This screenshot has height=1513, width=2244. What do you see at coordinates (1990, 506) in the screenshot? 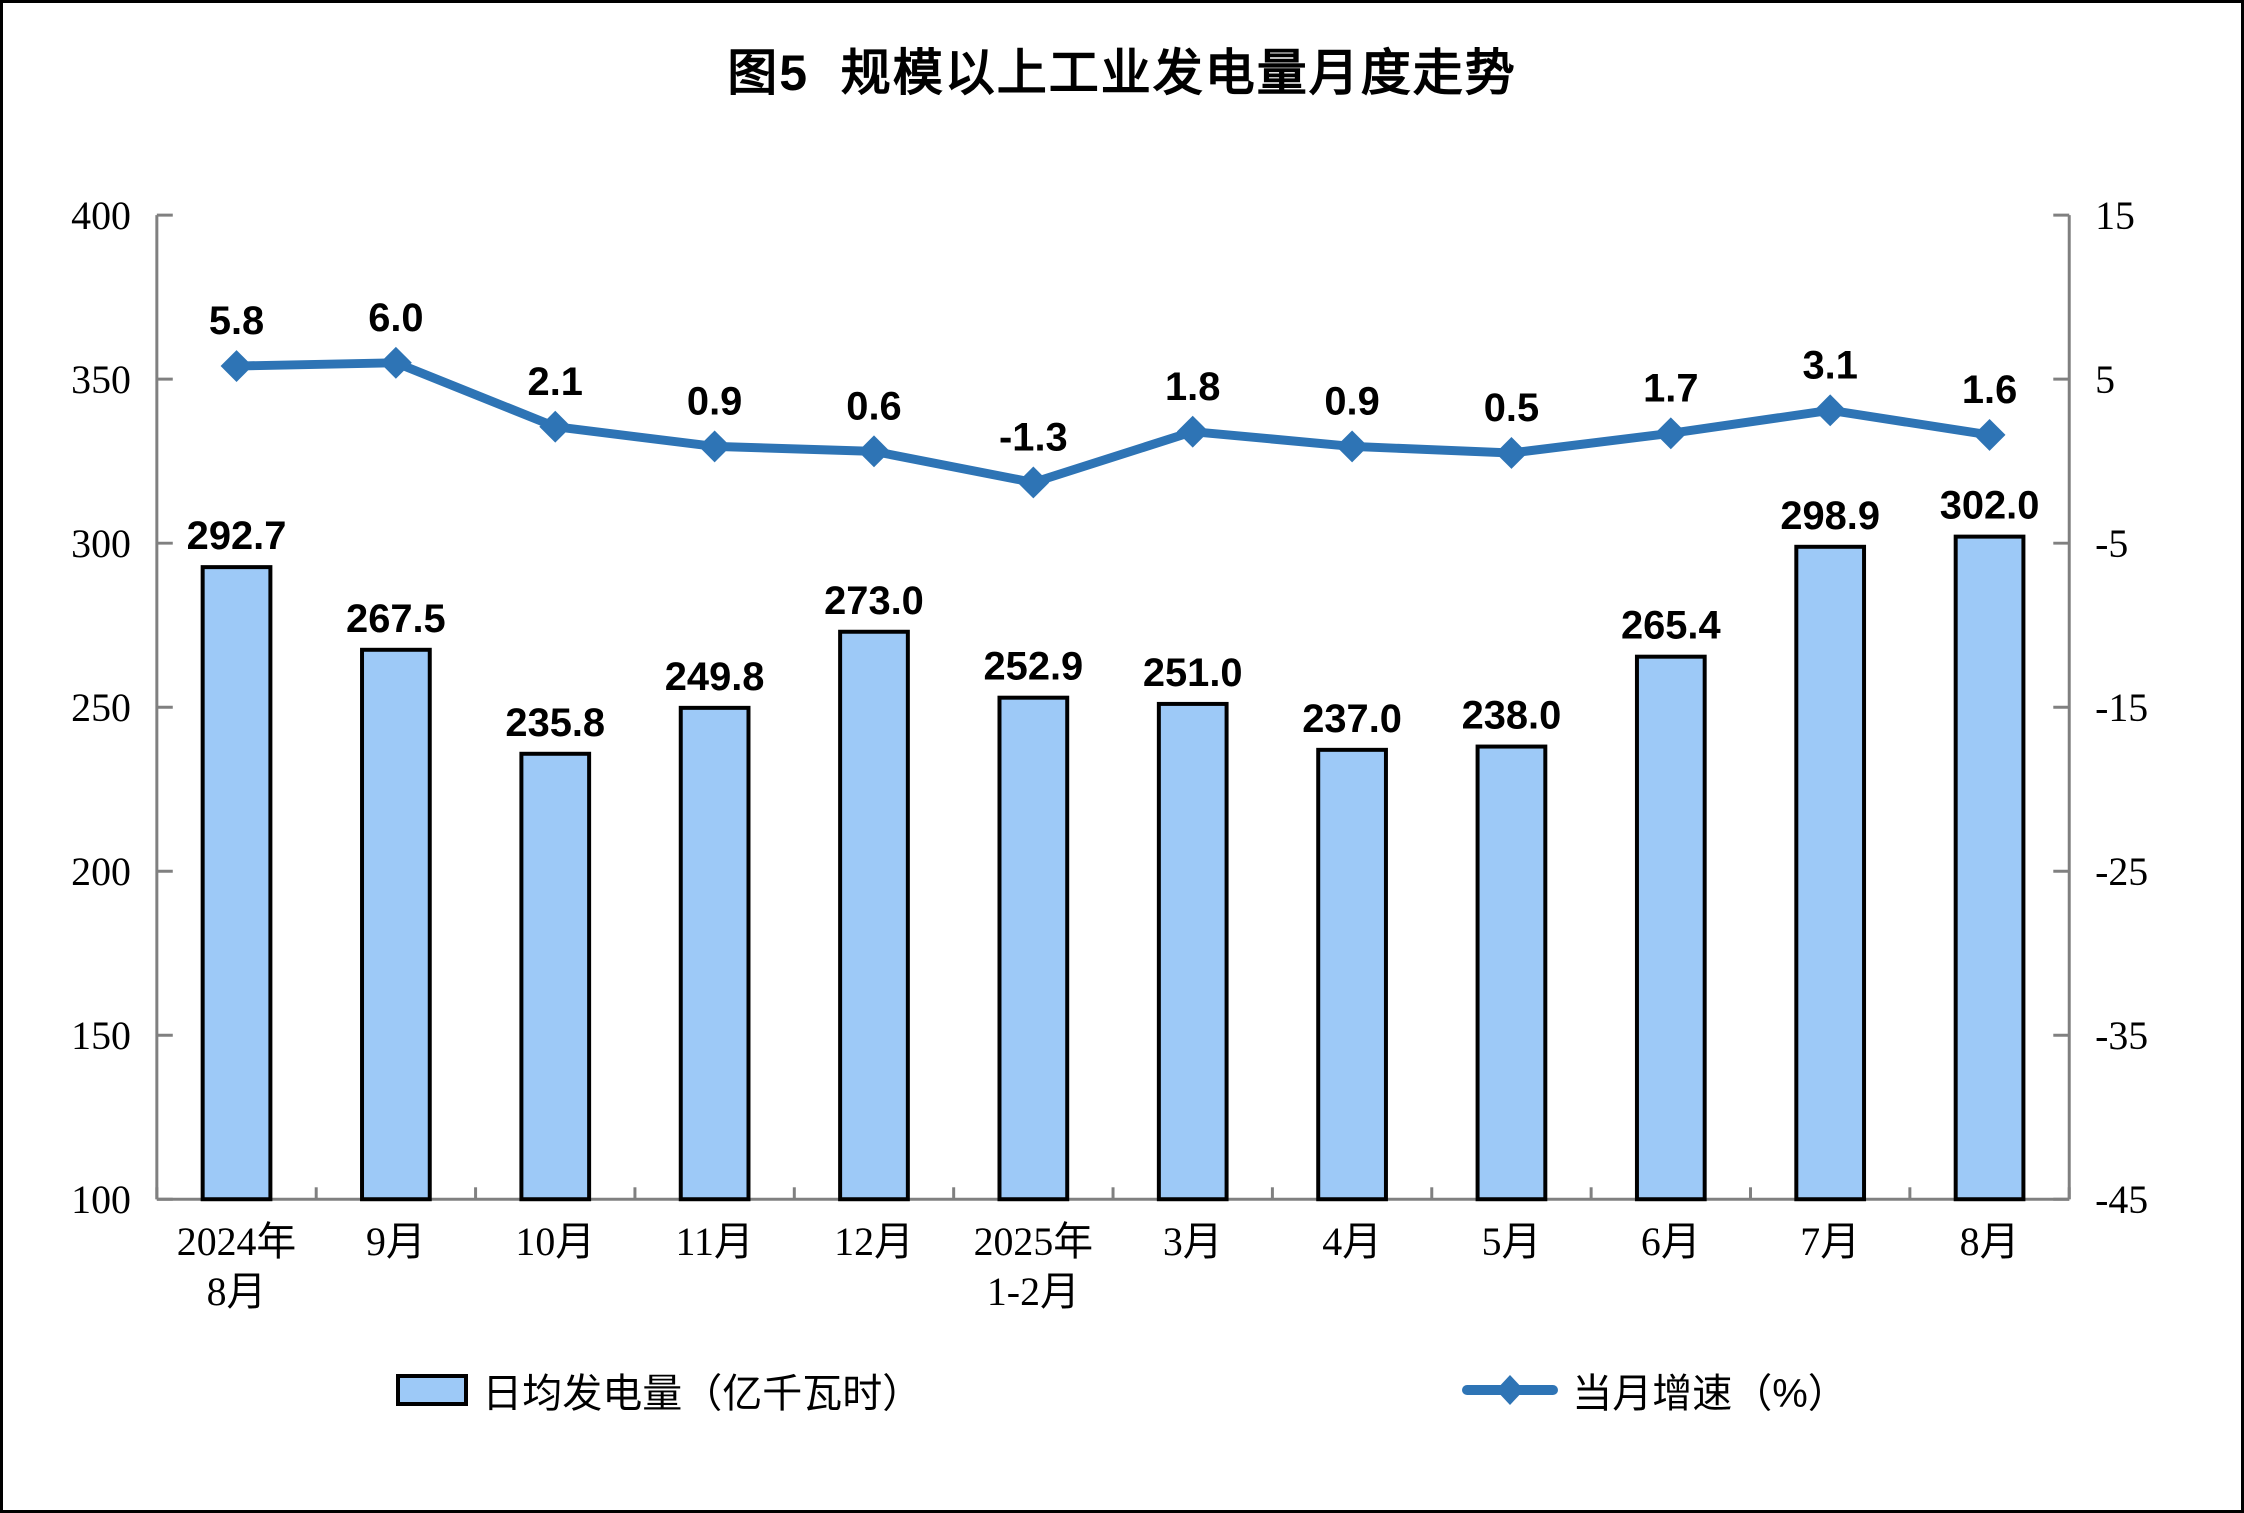
I see `bar-value-label: 302.0` at bounding box center [1990, 506].